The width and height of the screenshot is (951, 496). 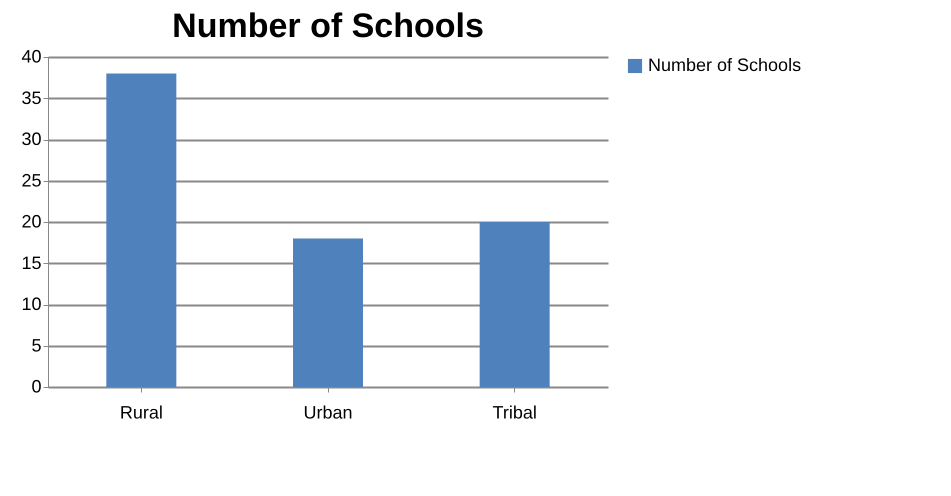 What do you see at coordinates (31, 139) in the screenshot?
I see `y-tick-label: 30` at bounding box center [31, 139].